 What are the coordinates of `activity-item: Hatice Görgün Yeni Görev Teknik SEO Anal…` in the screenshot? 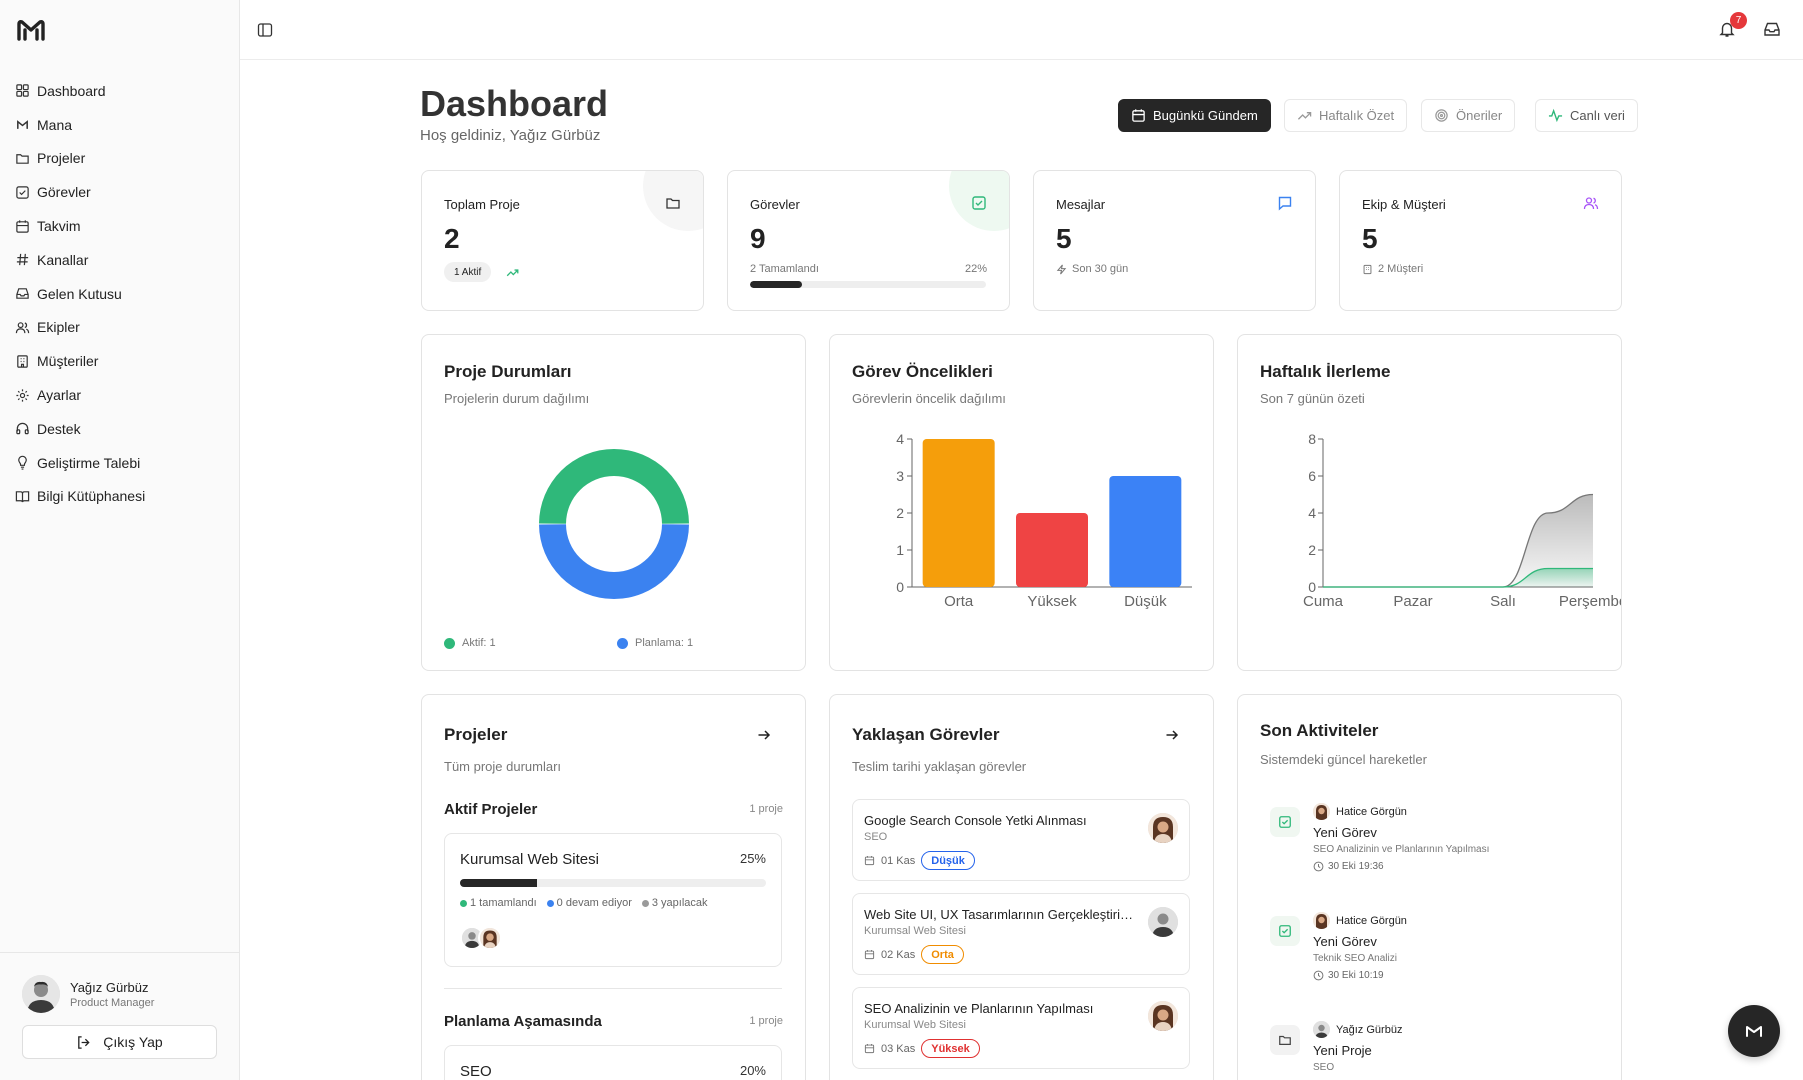 It's located at (1430, 961).